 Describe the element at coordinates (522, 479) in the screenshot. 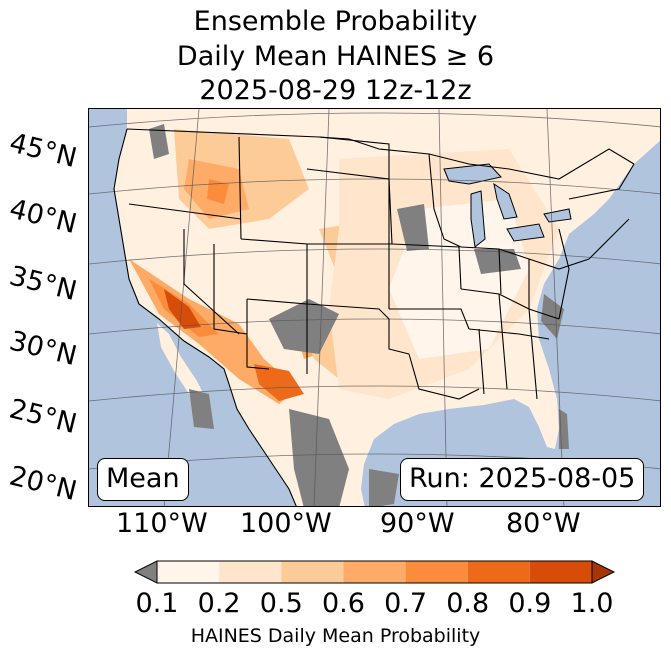

I see `run-date-box: Run: 2025-08-05` at that location.